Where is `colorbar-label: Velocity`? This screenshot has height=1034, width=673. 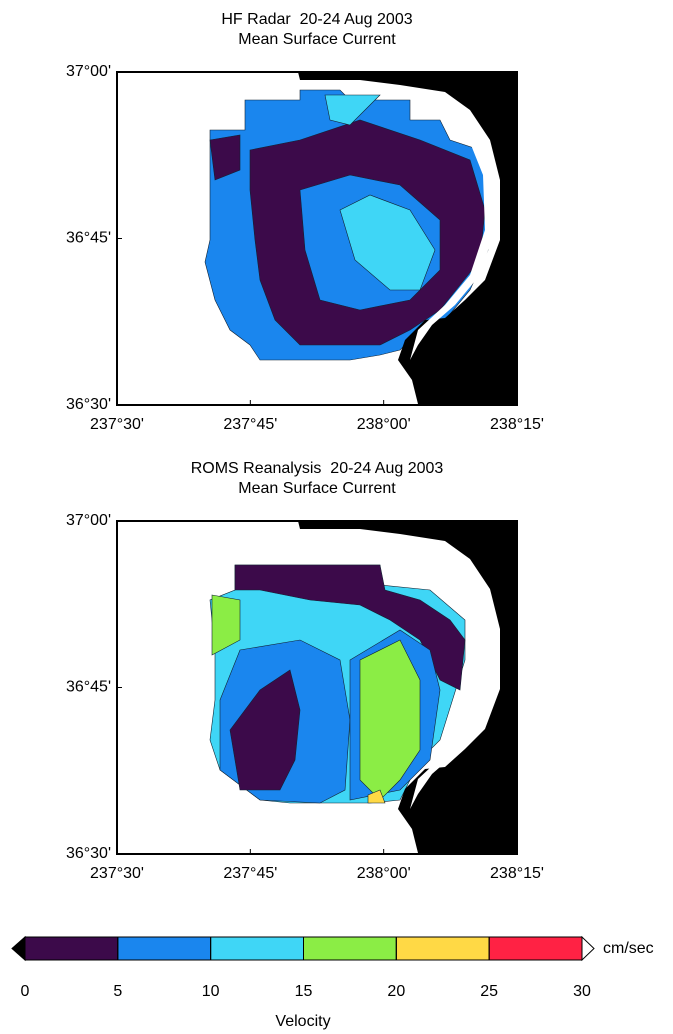
colorbar-label: Velocity is located at coordinates (302, 1021).